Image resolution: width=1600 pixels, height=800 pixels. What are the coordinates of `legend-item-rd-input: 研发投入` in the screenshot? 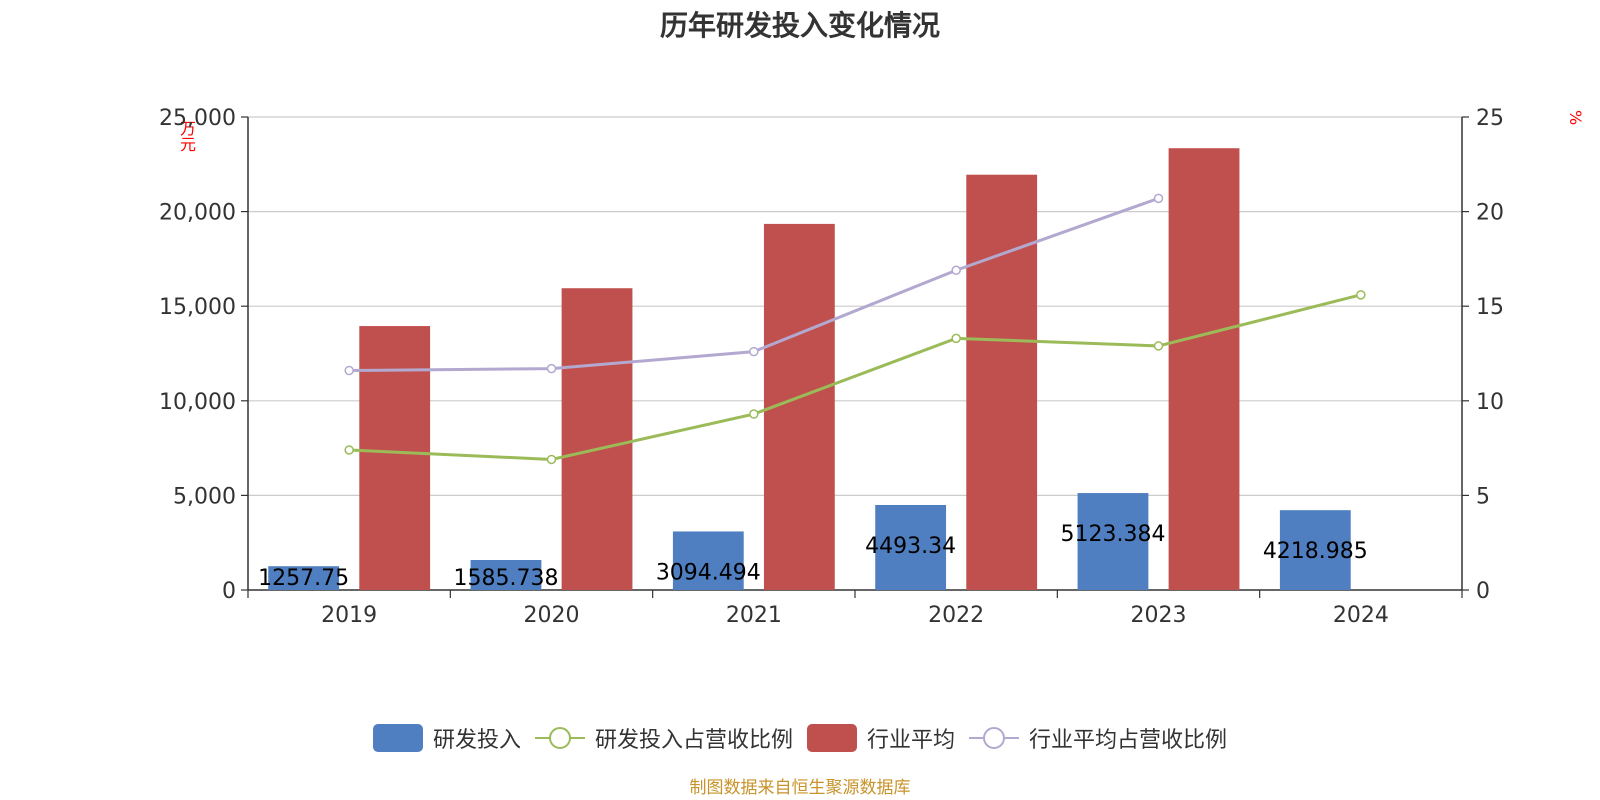 It's located at (446, 738).